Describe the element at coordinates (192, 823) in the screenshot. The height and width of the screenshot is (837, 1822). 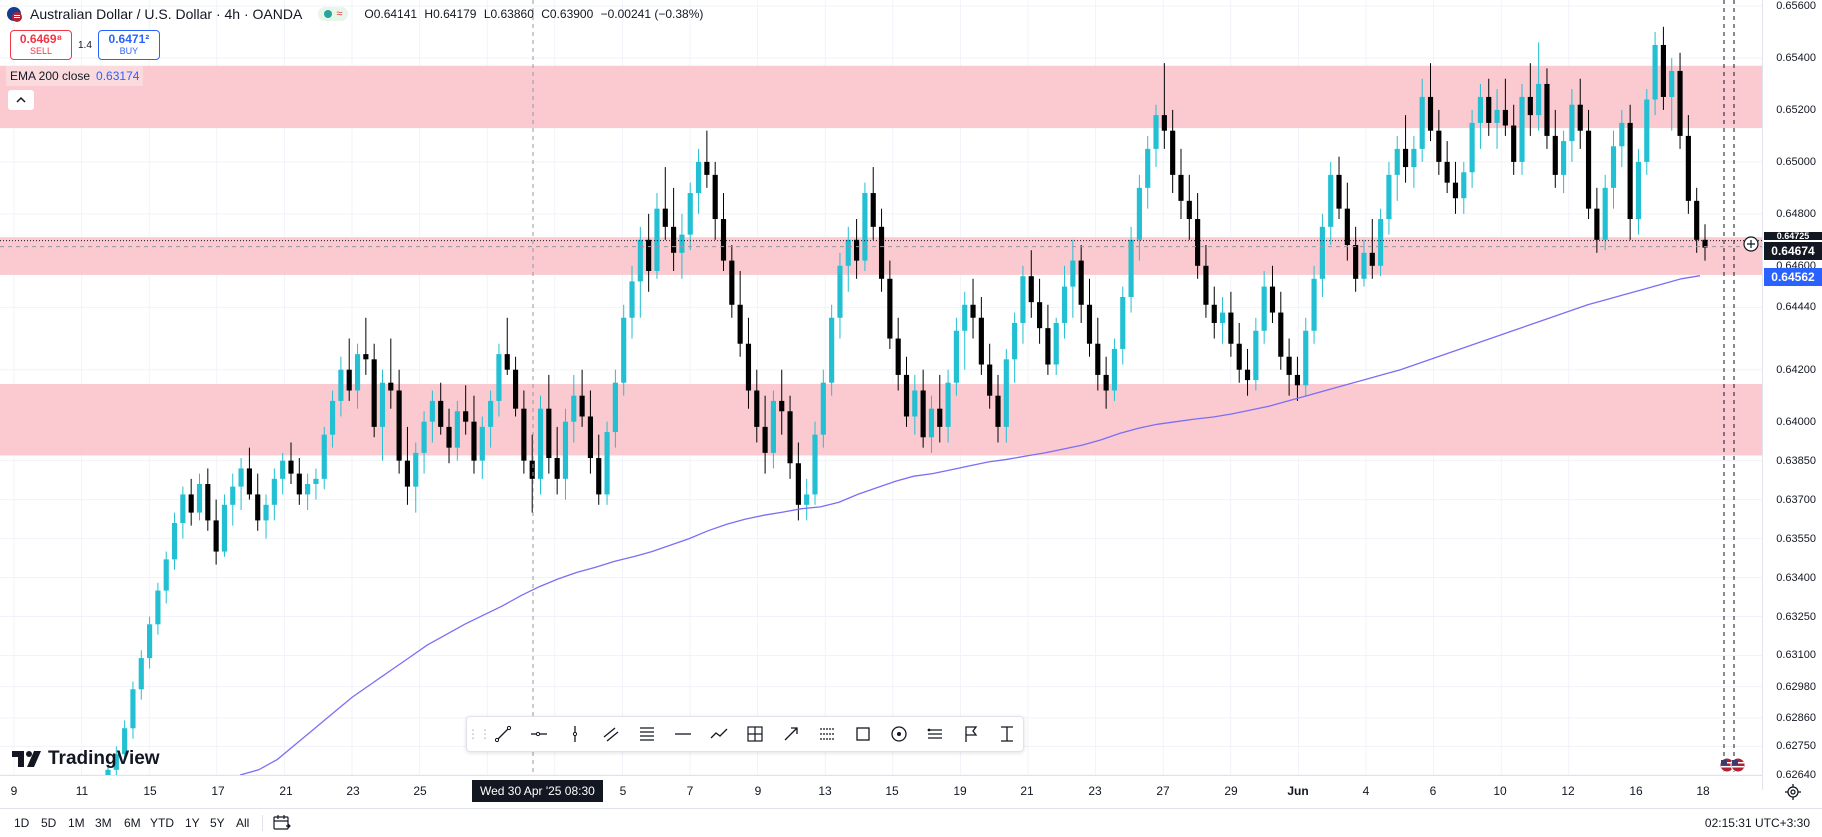
I see `range-button-1y: 1Y` at that location.